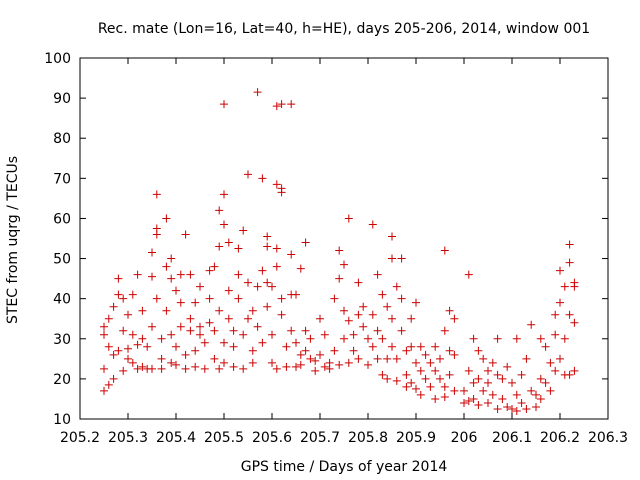  I want to click on x-tick-label: 205.3, so click(128, 438).